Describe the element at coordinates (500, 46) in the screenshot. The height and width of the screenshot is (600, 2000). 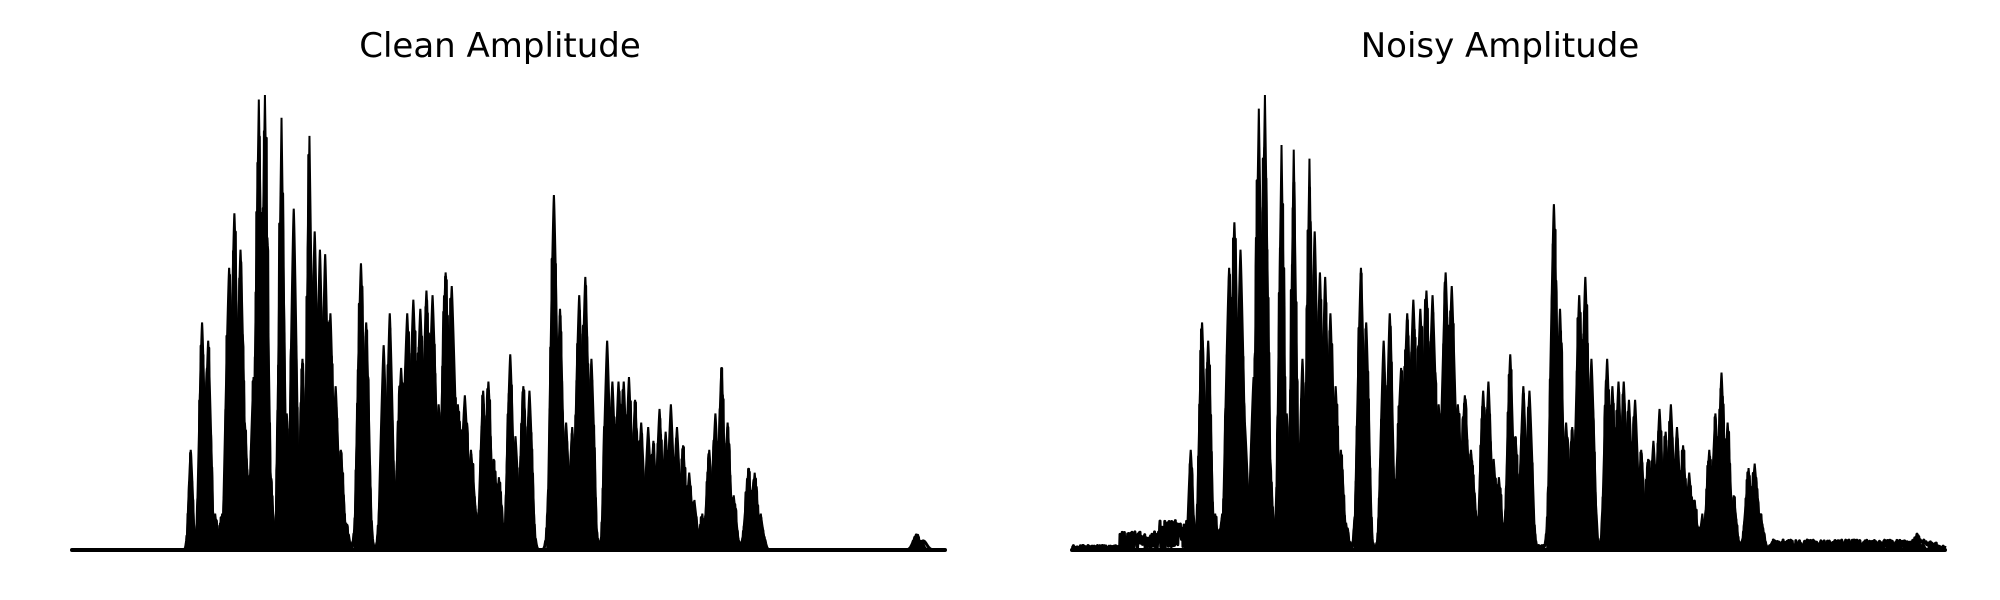
I see `chart-title: Clean Amplitude` at that location.